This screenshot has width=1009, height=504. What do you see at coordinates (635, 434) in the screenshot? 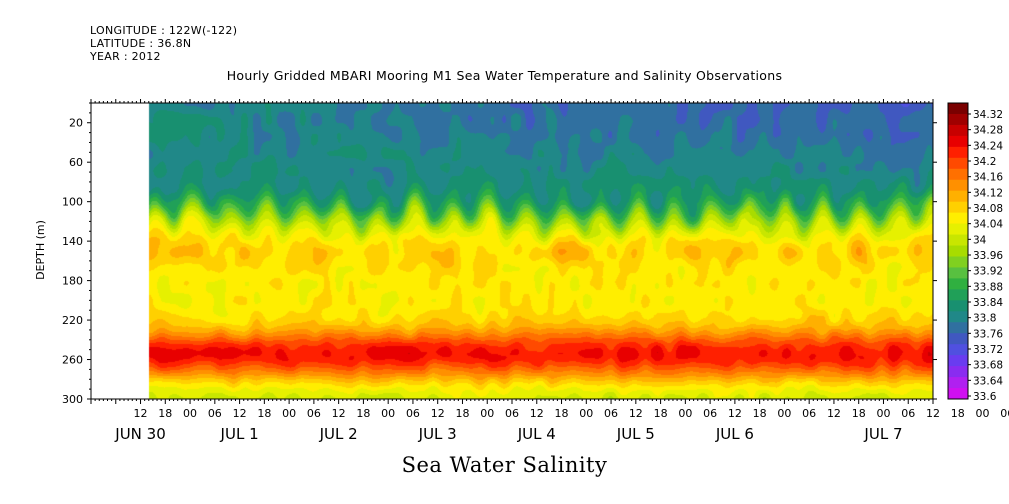
I see `x-day-label: JUL 5` at bounding box center [635, 434].